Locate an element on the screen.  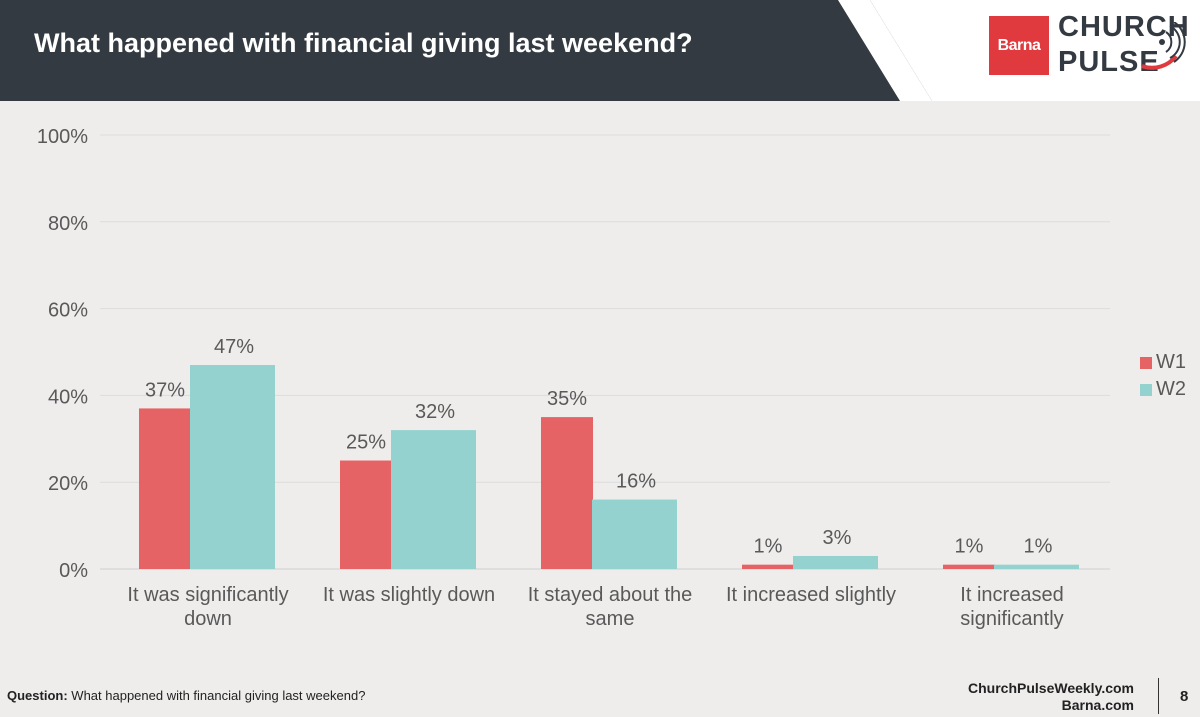
legend-swatch-w1 is located at coordinates (1146, 362).